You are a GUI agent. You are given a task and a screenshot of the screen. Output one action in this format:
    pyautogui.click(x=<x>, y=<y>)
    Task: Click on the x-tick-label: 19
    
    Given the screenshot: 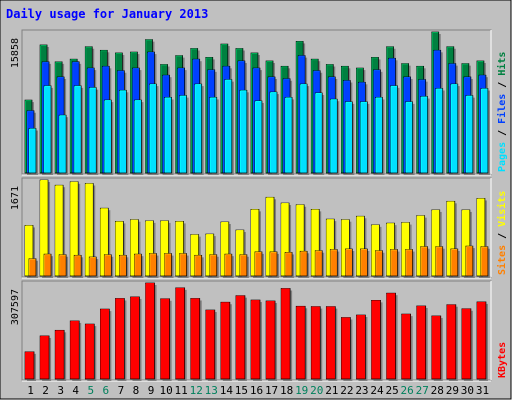 What is the action you would take?
    pyautogui.click(x=301, y=390)
    